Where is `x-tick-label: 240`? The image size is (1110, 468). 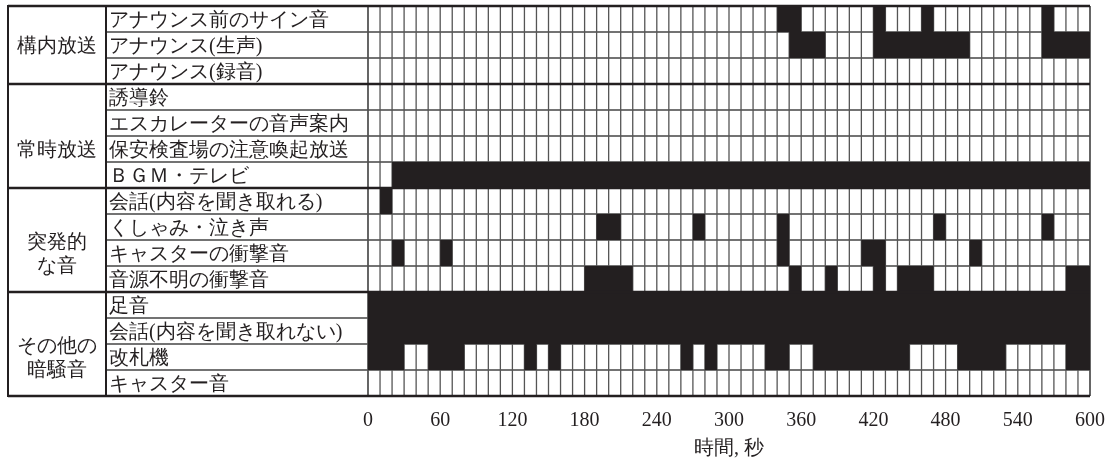 x-tick-label: 240 is located at coordinates (656, 419).